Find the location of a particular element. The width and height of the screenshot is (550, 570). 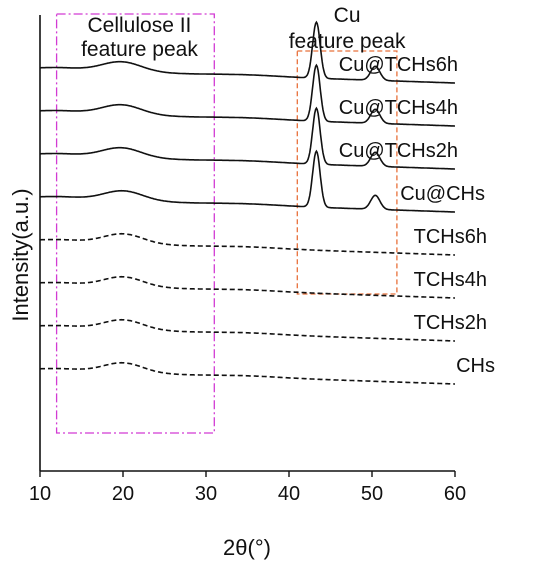

series-label: Cu@CHs is located at coordinates (442, 194).